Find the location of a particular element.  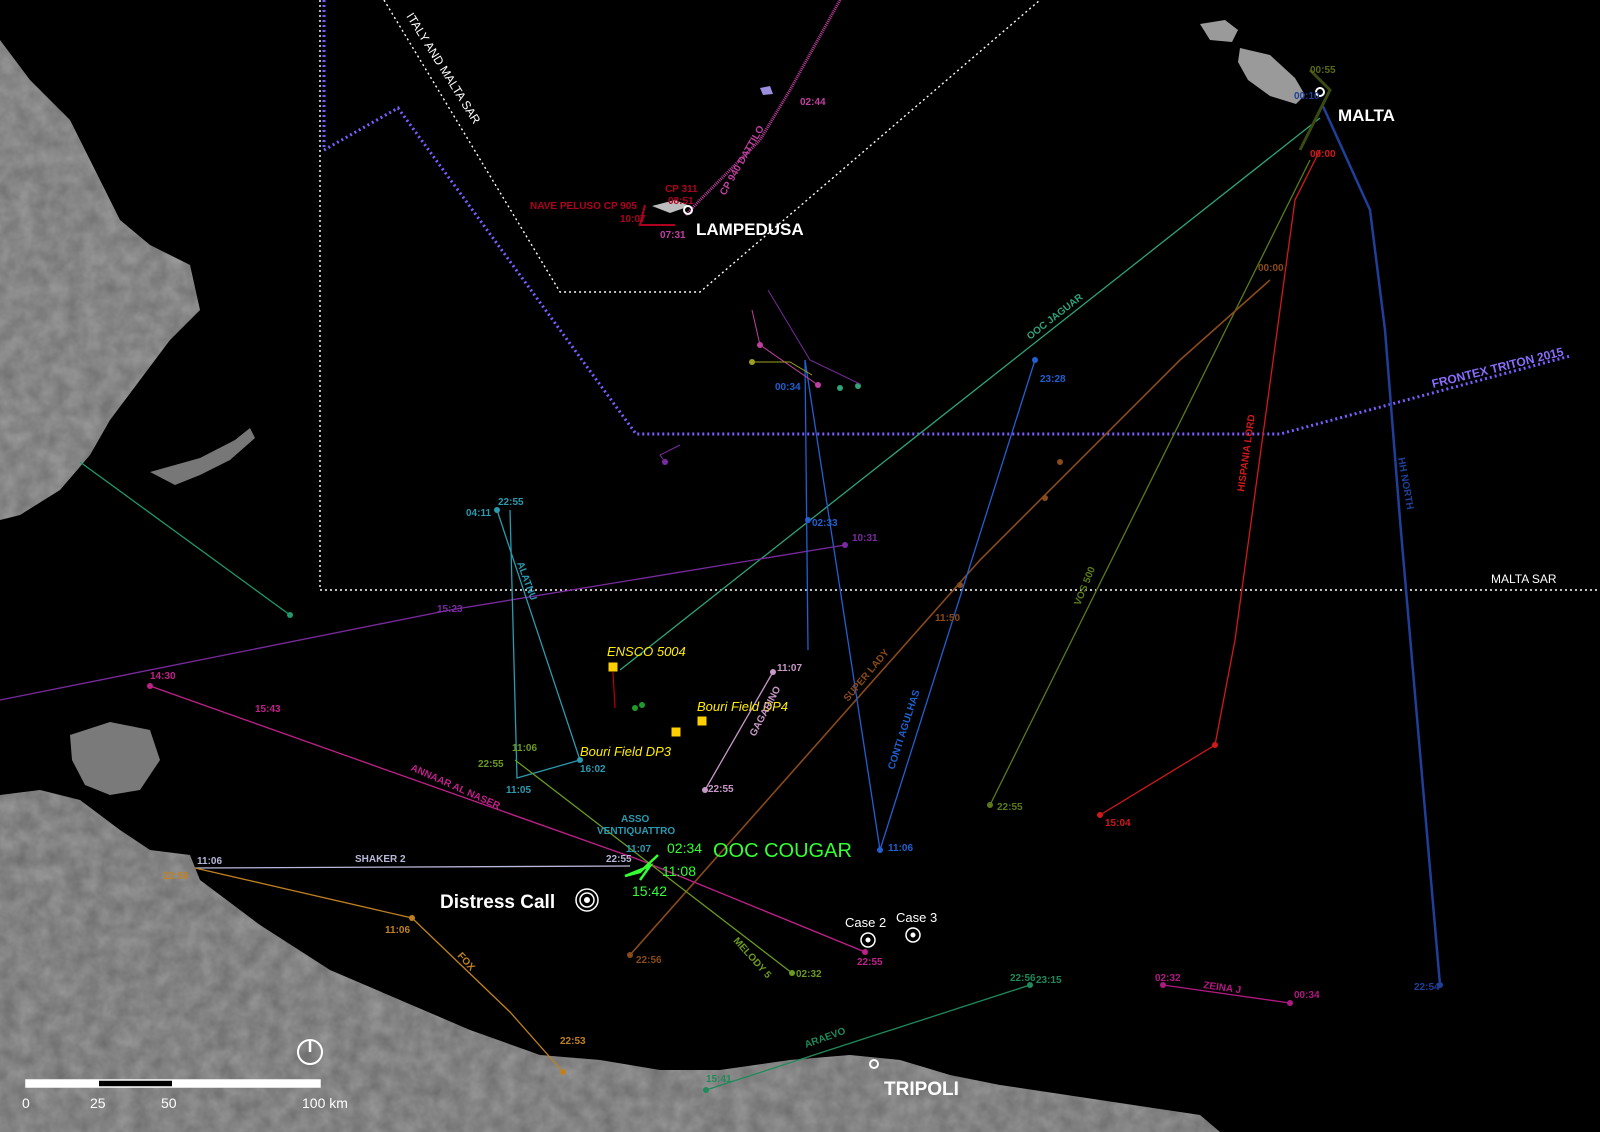

time-label: 11:05 is located at coordinates (518, 790).